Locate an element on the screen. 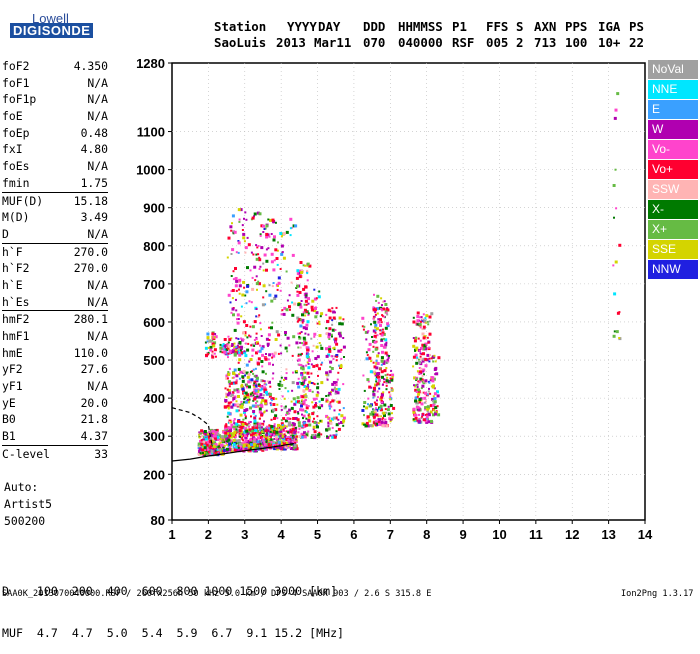 The width and height of the screenshot is (700, 654). header-label: HHMMSS is located at coordinates (420, 26).